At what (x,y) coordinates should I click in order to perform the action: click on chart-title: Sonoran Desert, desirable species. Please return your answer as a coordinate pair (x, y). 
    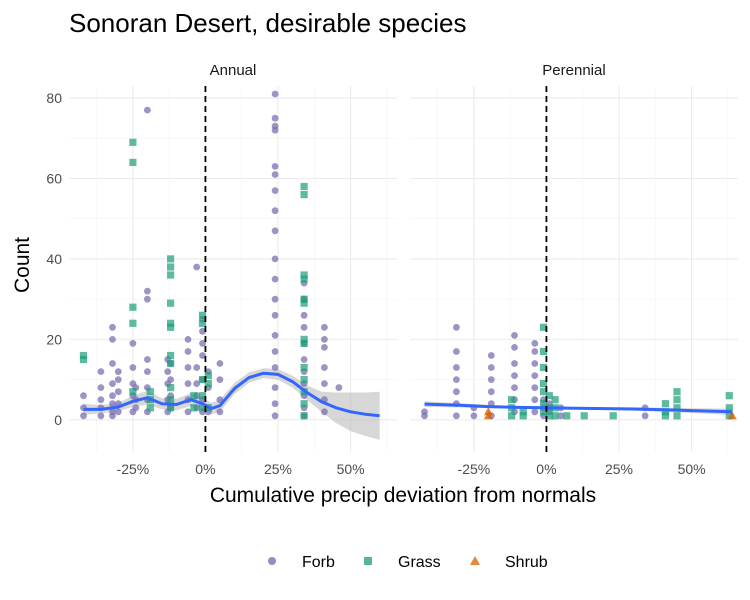
    Looking at the image, I should click on (267, 23).